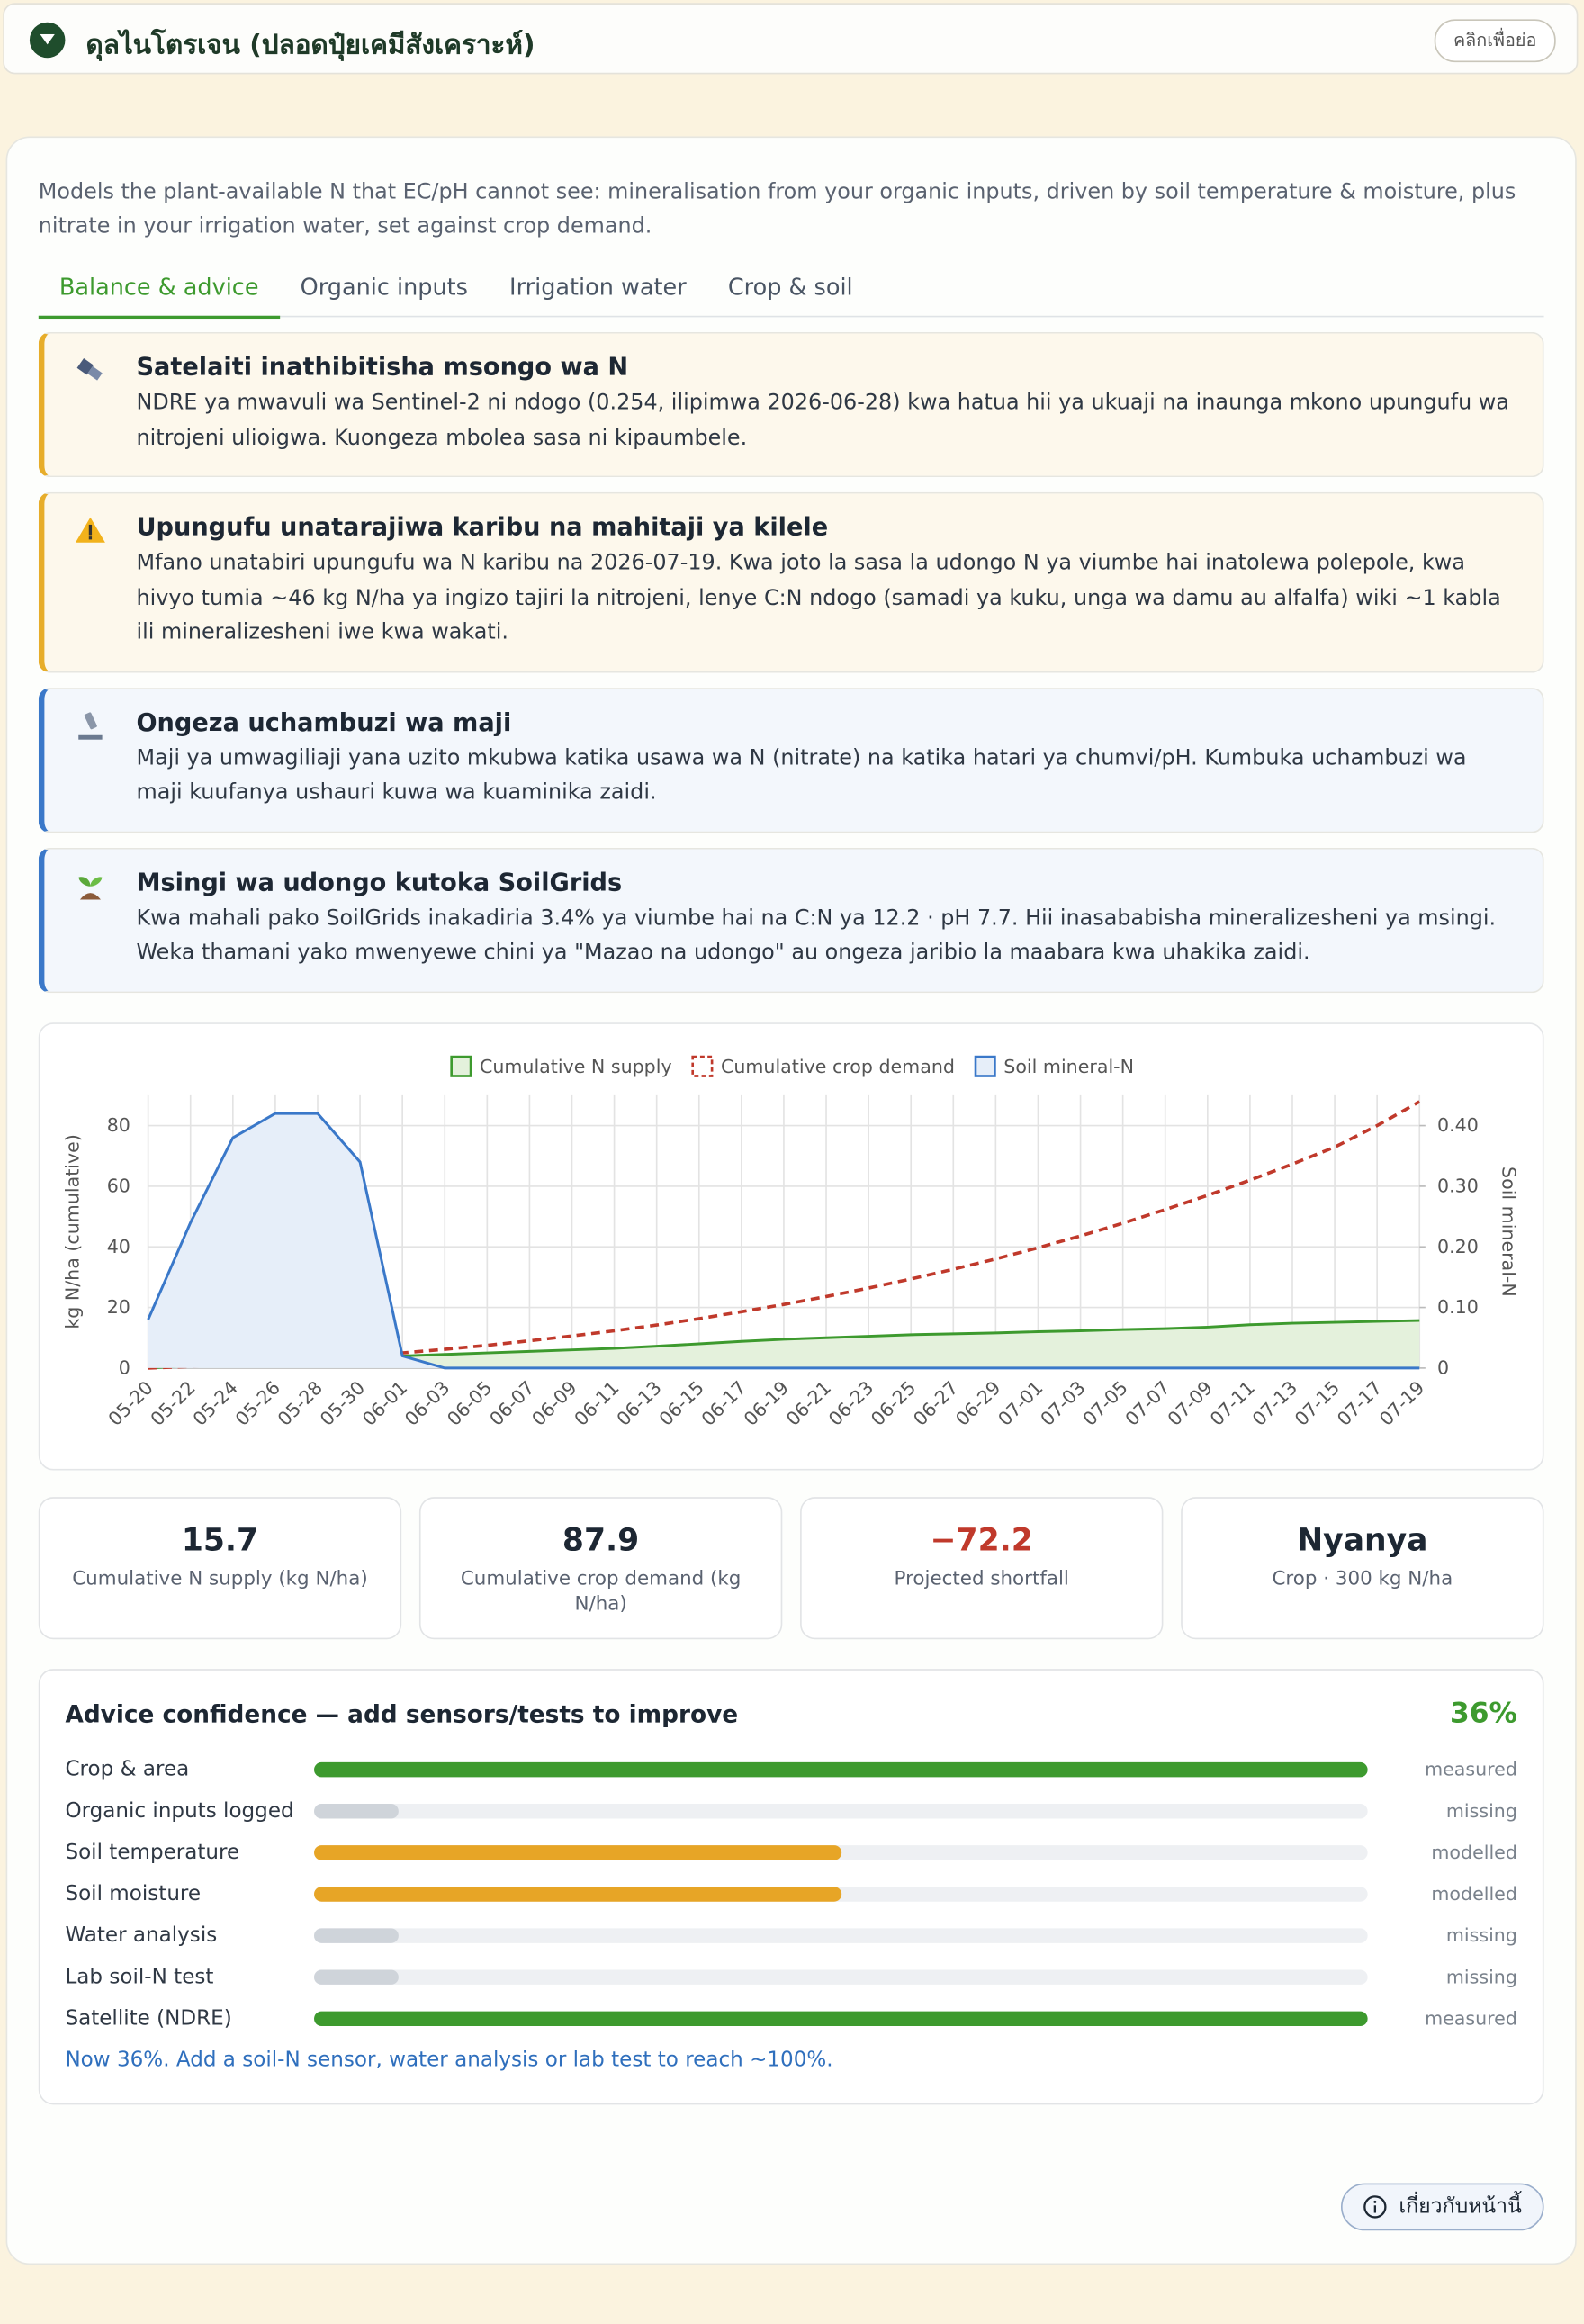 The width and height of the screenshot is (1584, 2324). What do you see at coordinates (1362, 1539) in the screenshot?
I see `stat-value: Nyanya` at bounding box center [1362, 1539].